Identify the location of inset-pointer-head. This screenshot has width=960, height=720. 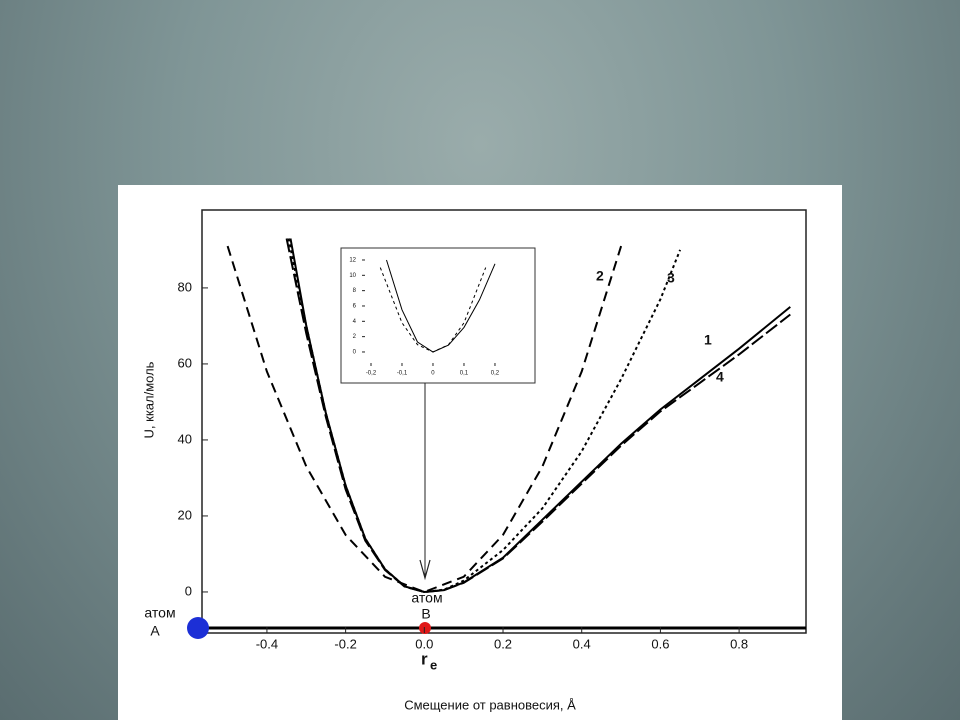
(425, 570).